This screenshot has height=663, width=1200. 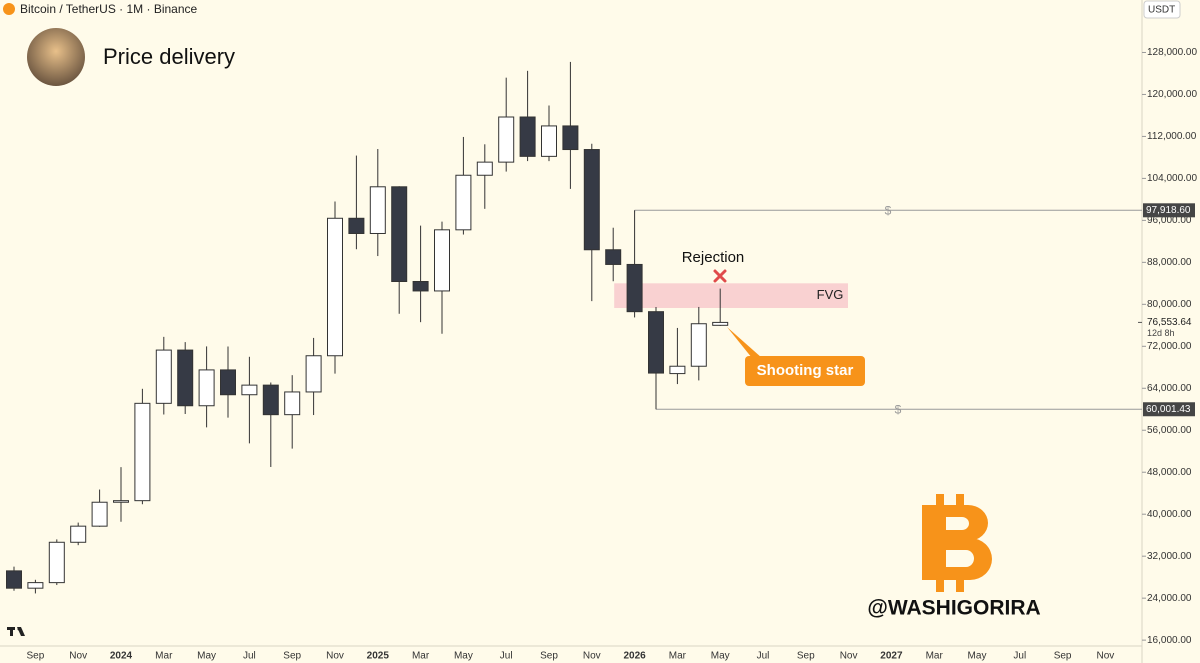 I want to click on x-tick-label: 2025, so click(x=378, y=656).